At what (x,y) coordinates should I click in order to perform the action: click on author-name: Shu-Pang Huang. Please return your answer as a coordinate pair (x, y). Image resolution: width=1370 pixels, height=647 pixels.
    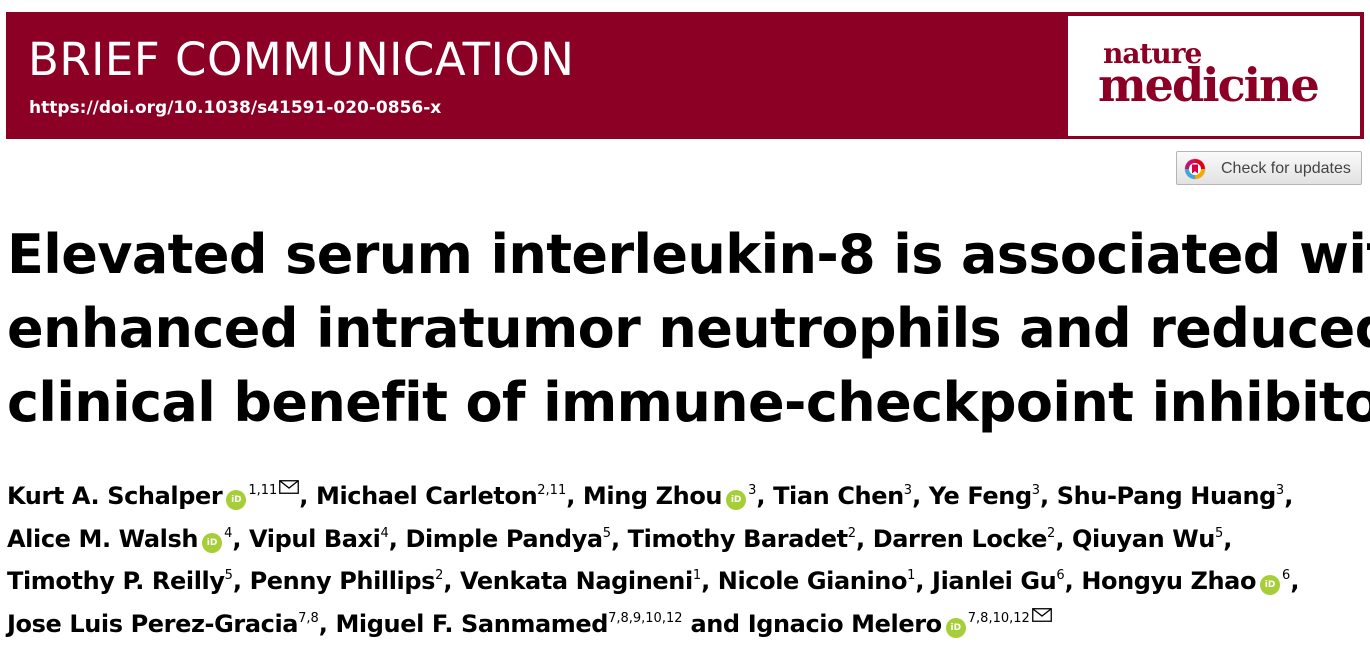
    Looking at the image, I should click on (1166, 496).